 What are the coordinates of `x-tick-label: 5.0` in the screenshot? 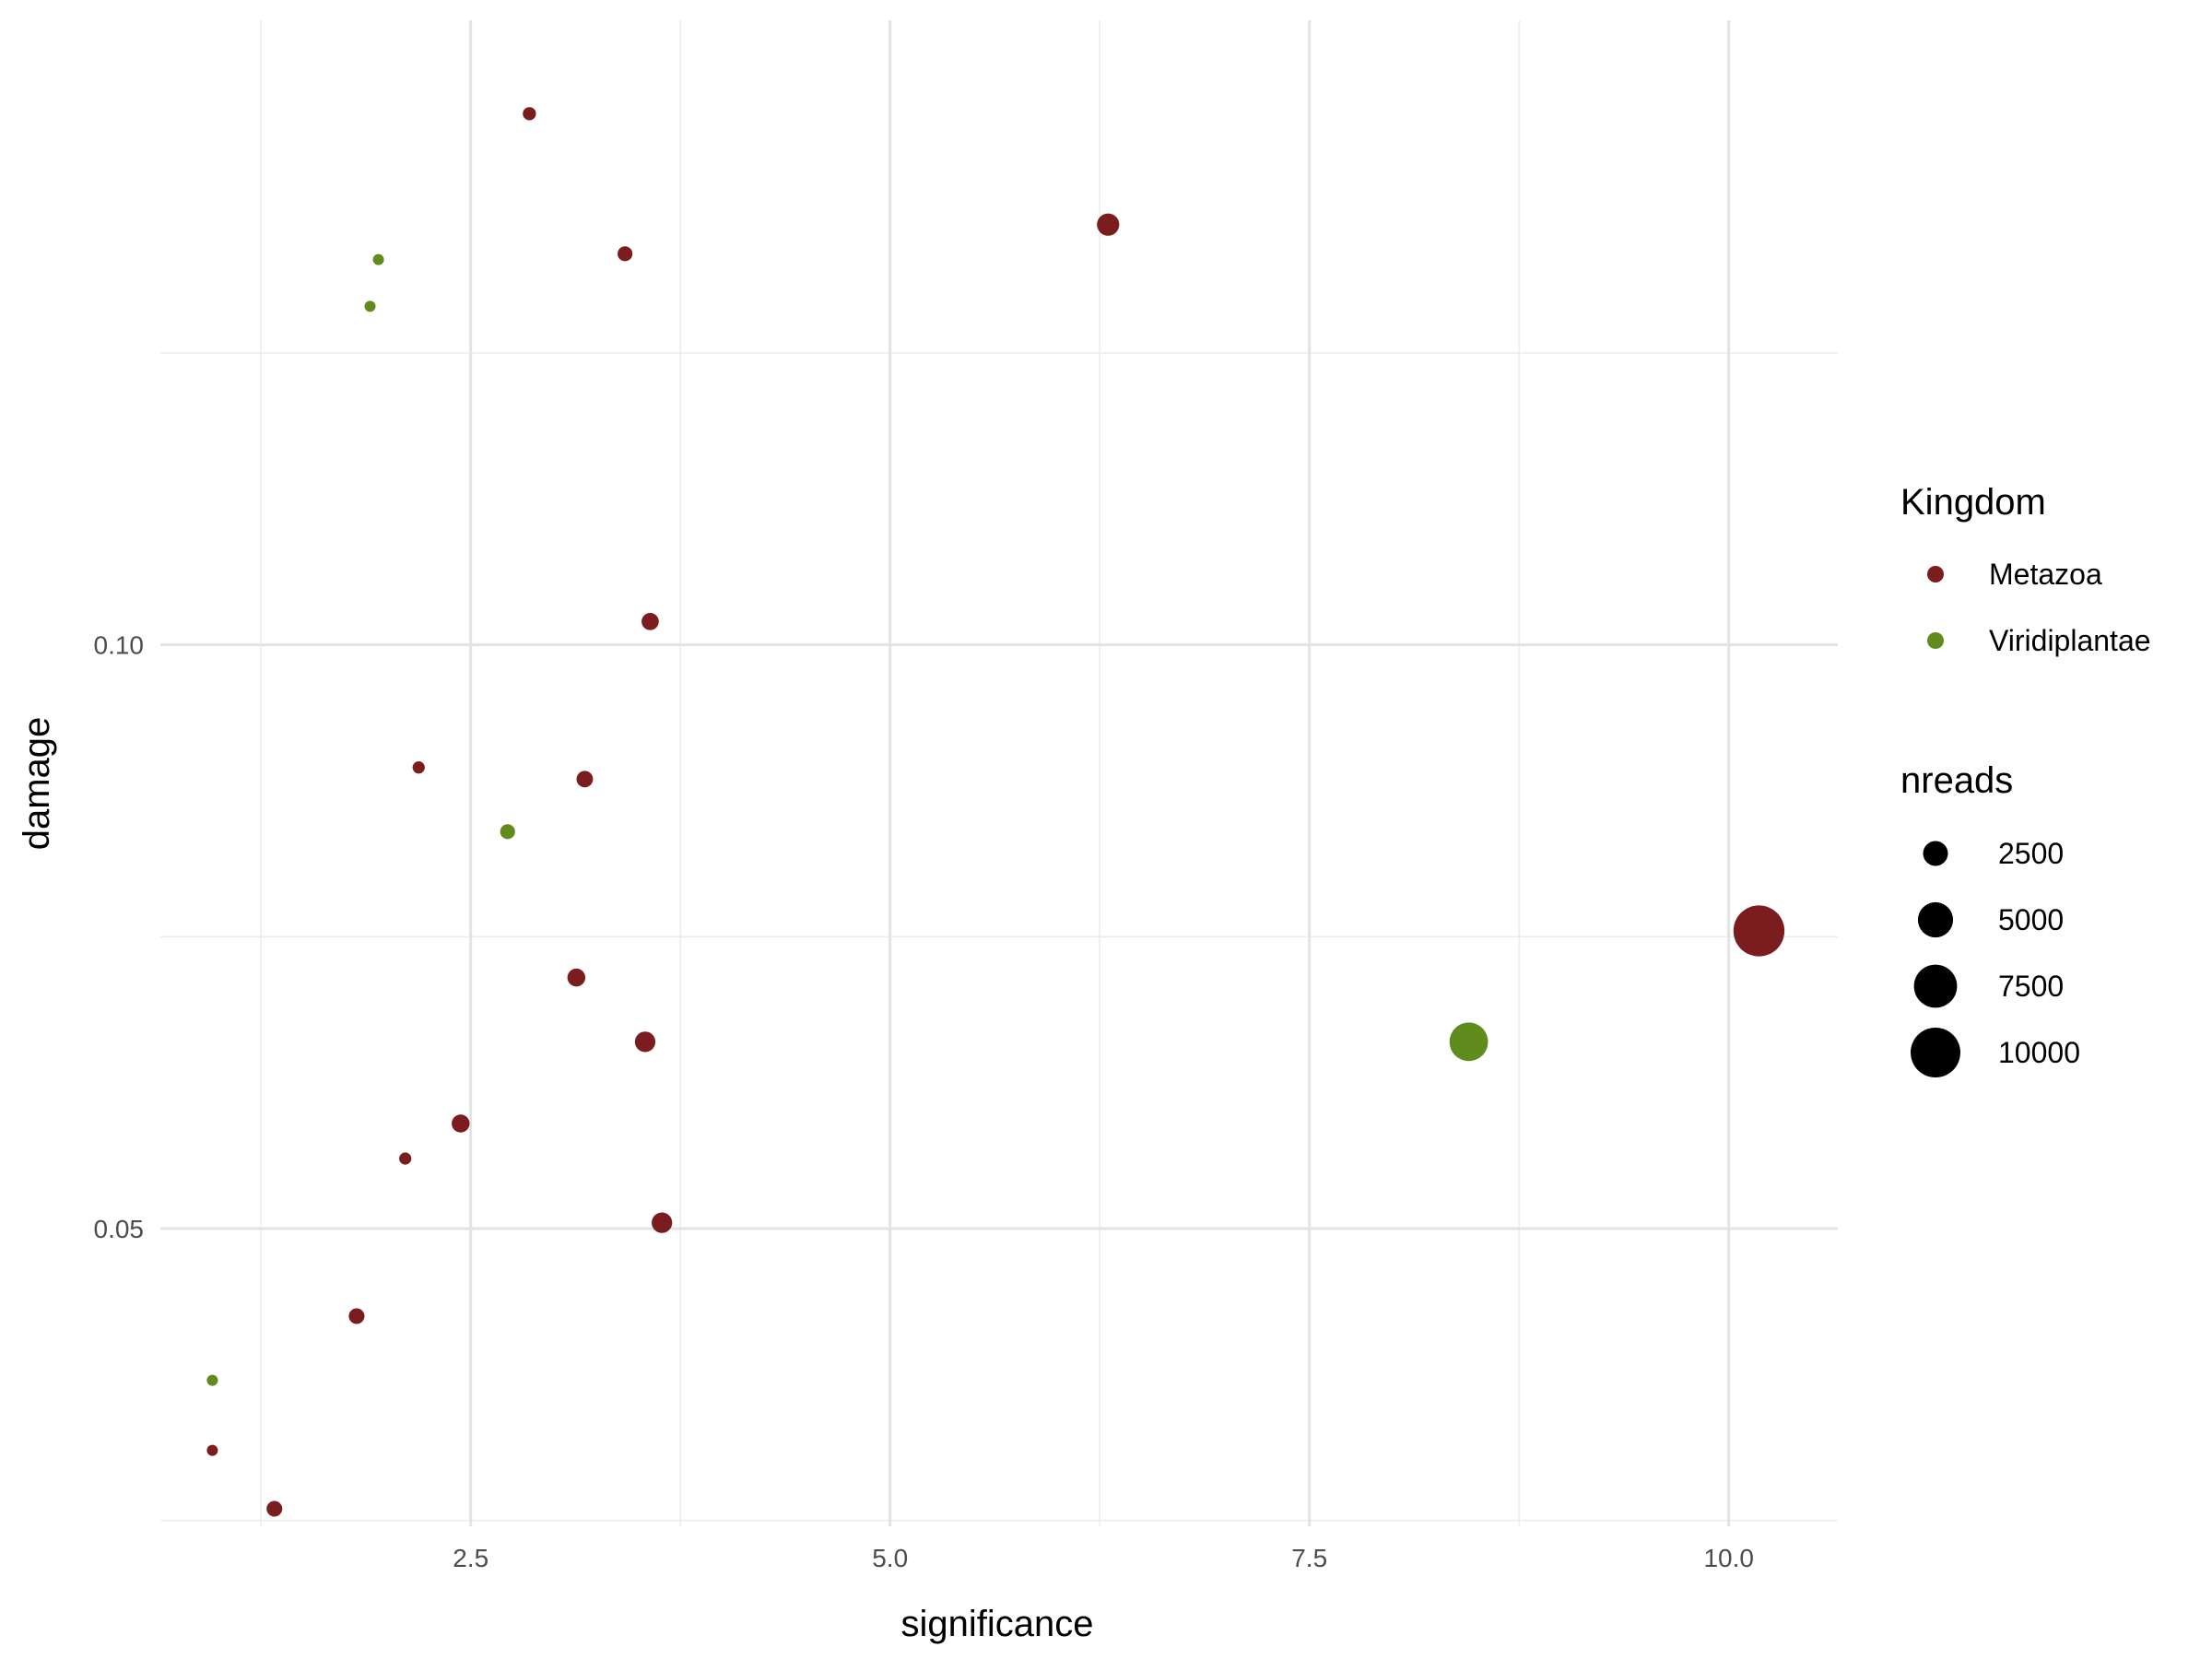 It's located at (890, 1558).